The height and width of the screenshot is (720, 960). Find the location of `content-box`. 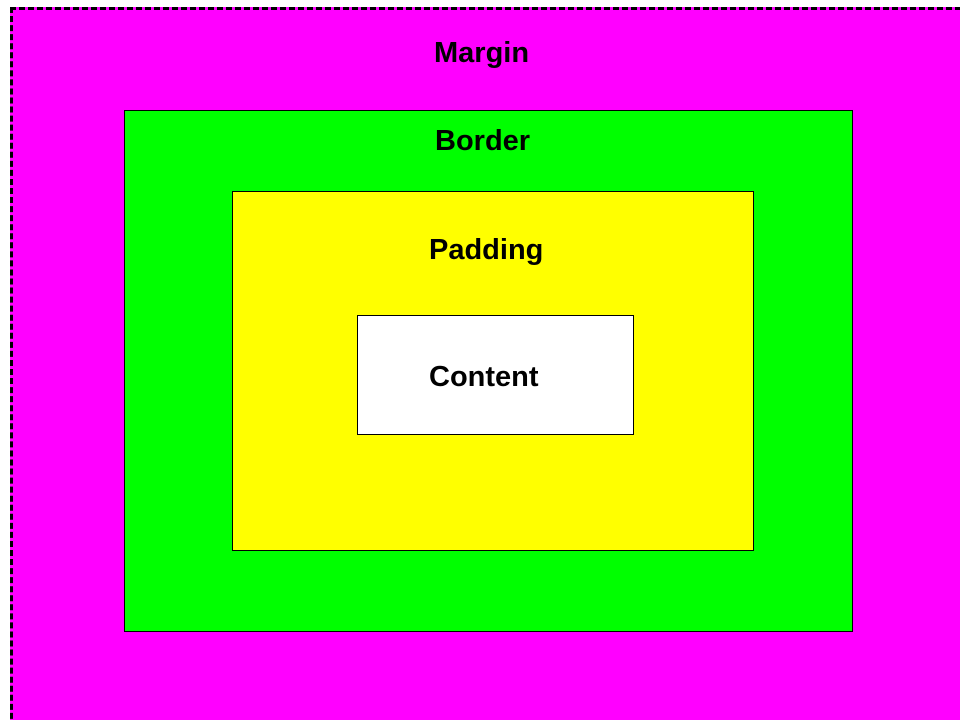

content-box is located at coordinates (495, 375).